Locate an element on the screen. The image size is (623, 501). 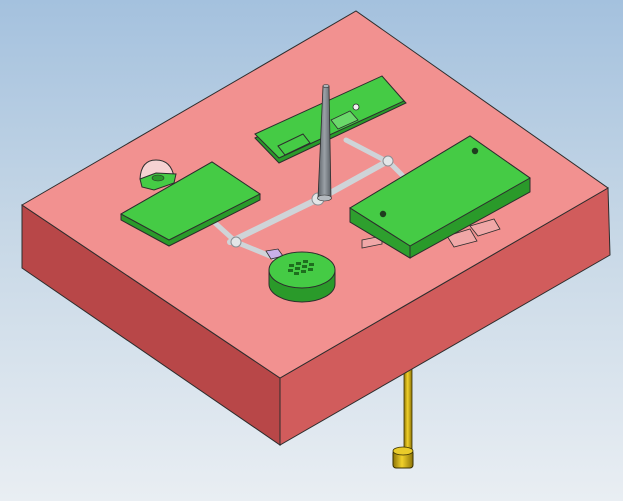
cavity-part-right is located at coordinates (440, 197).